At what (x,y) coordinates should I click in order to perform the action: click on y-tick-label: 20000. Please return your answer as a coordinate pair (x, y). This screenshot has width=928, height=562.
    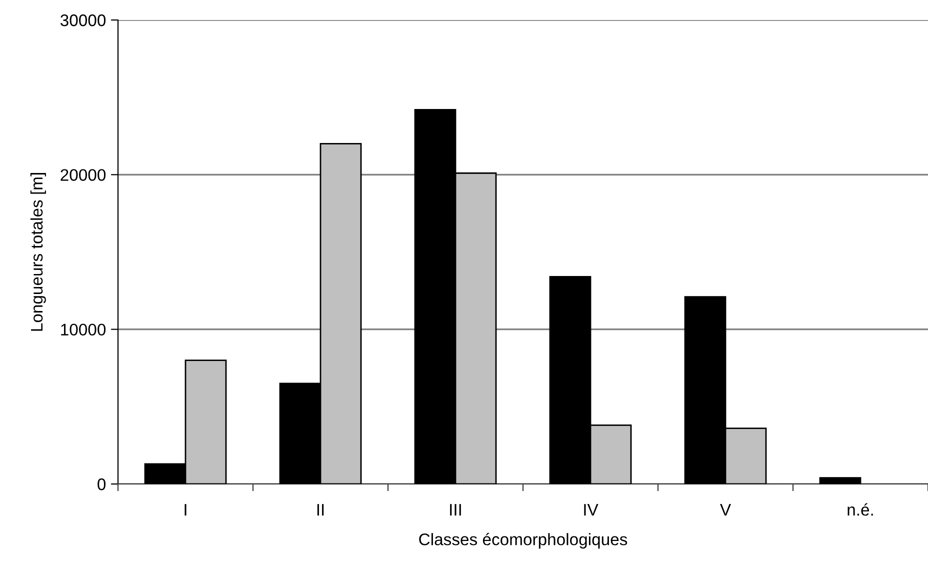
    Looking at the image, I should click on (83, 175).